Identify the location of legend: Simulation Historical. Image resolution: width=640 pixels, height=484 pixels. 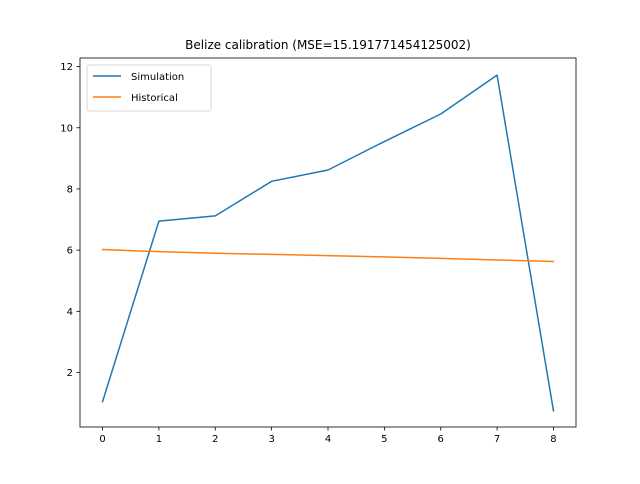
(149, 88).